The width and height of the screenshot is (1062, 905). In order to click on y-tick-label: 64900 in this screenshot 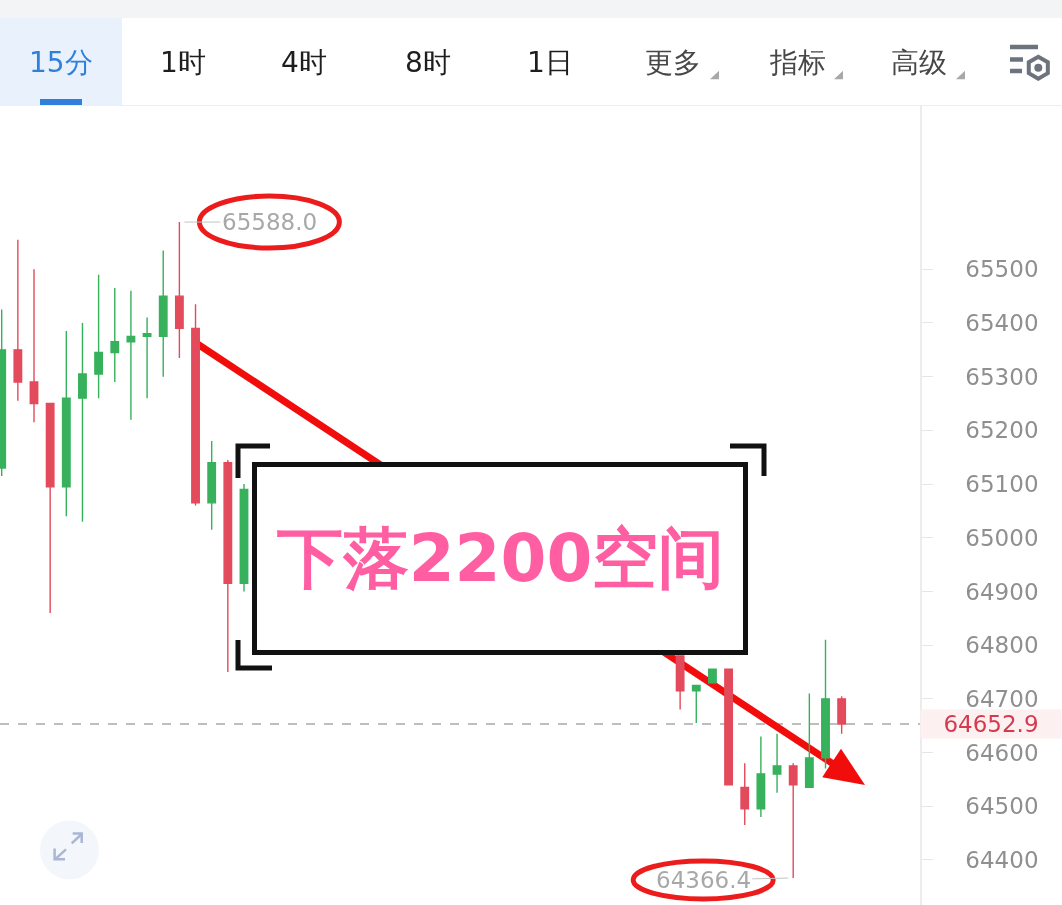, I will do `click(1002, 591)`.